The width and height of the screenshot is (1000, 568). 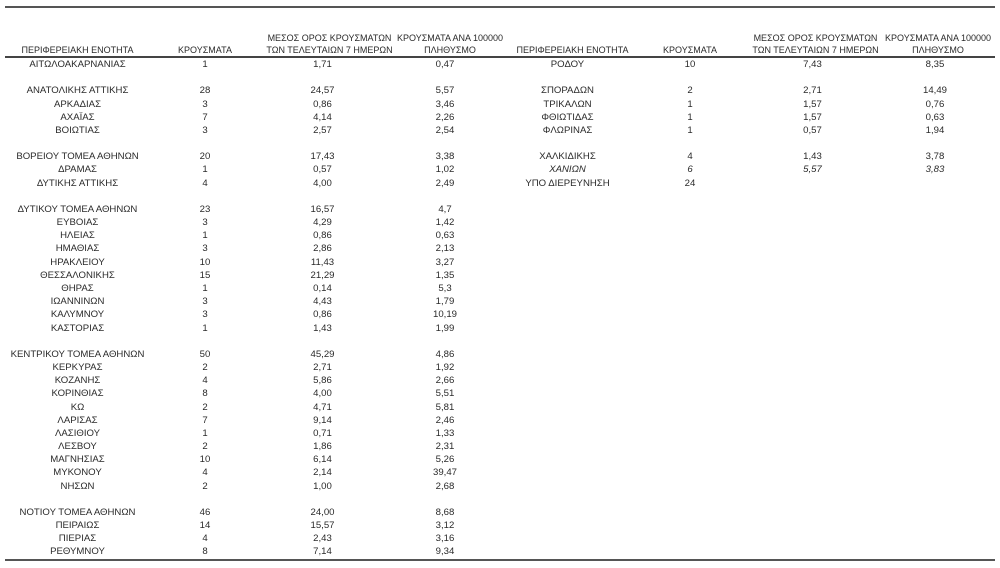 I want to click on table-row: ΚΩ 2 4,71 5,81, so click(x=500, y=406).